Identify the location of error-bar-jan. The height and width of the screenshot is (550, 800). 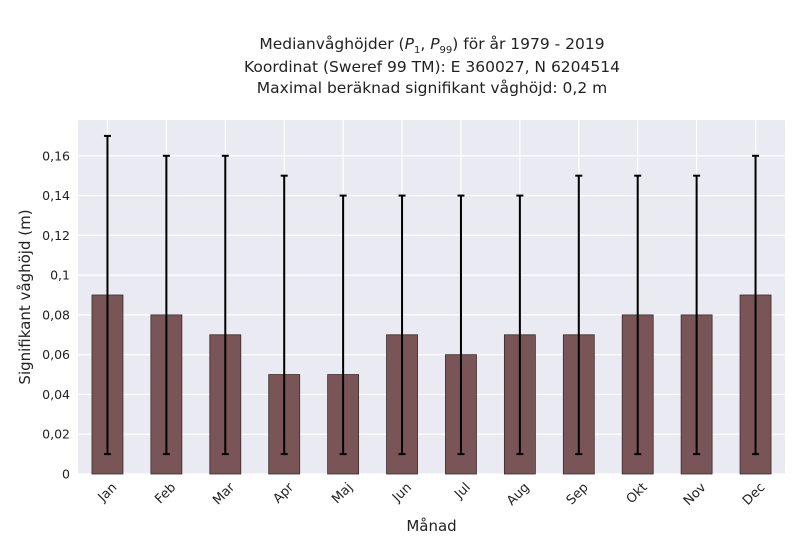
(107, 295).